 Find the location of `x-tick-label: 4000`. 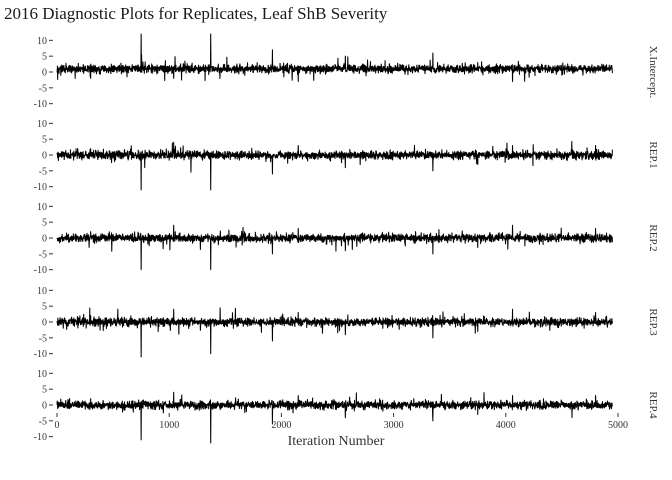

x-tick-label: 4000 is located at coordinates (506, 425).